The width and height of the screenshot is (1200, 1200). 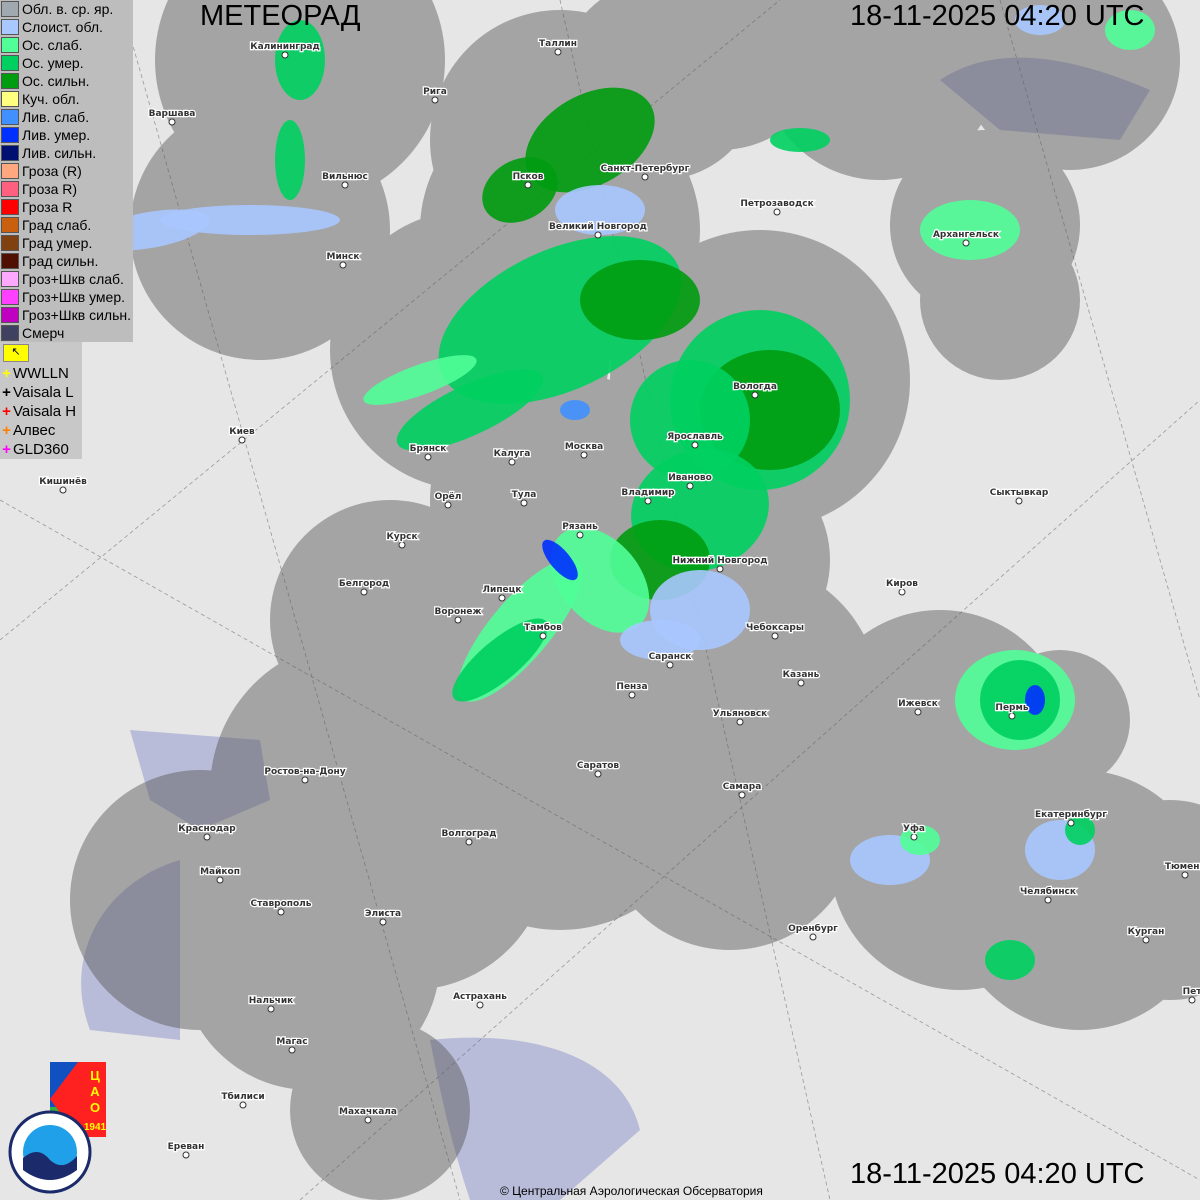 I want to click on lightning-cross-icon: +, so click(x=6, y=449).